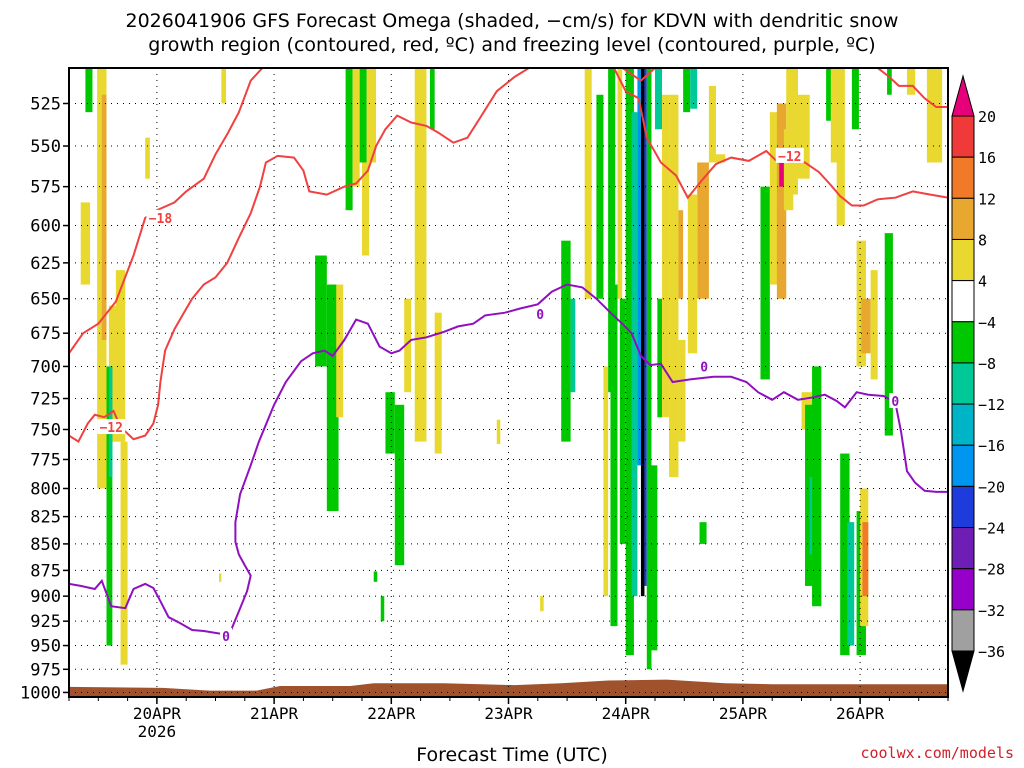  Describe the element at coordinates (45, 188) in the screenshot. I see `y-tick-label: 575` at that location.